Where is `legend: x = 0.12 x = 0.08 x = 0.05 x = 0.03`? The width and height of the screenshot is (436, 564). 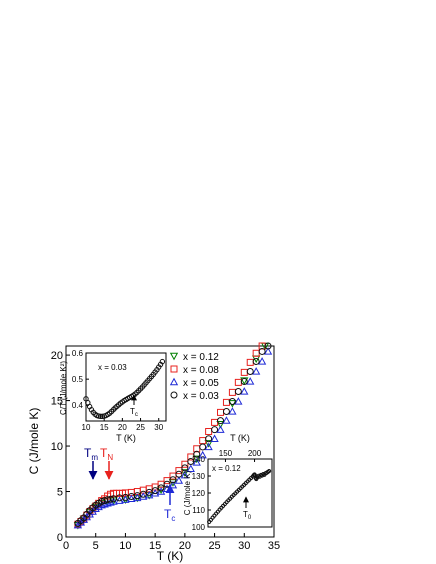 legend: x = 0.12 x = 0.08 x = 0.05 x = 0.03 is located at coordinates (194, 377).